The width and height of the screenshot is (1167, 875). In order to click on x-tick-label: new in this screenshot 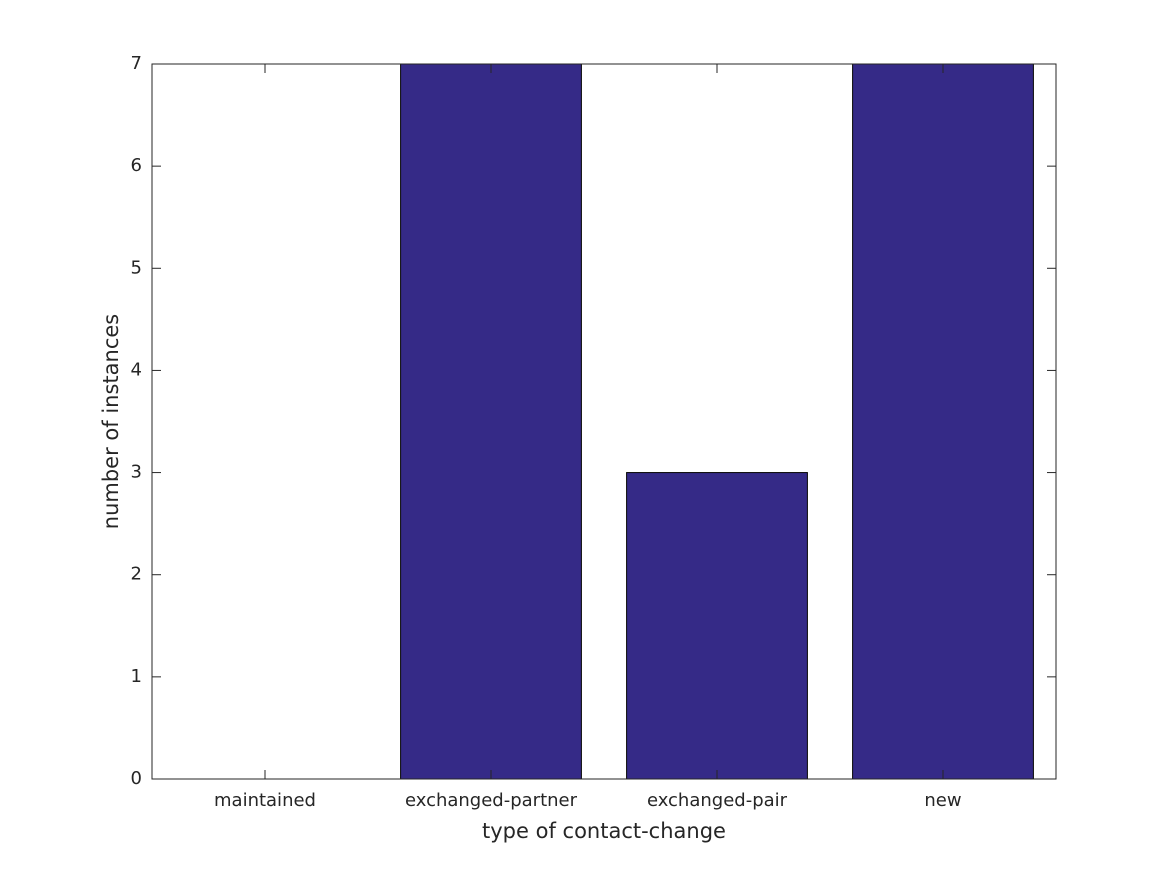, I will do `click(942, 800)`.